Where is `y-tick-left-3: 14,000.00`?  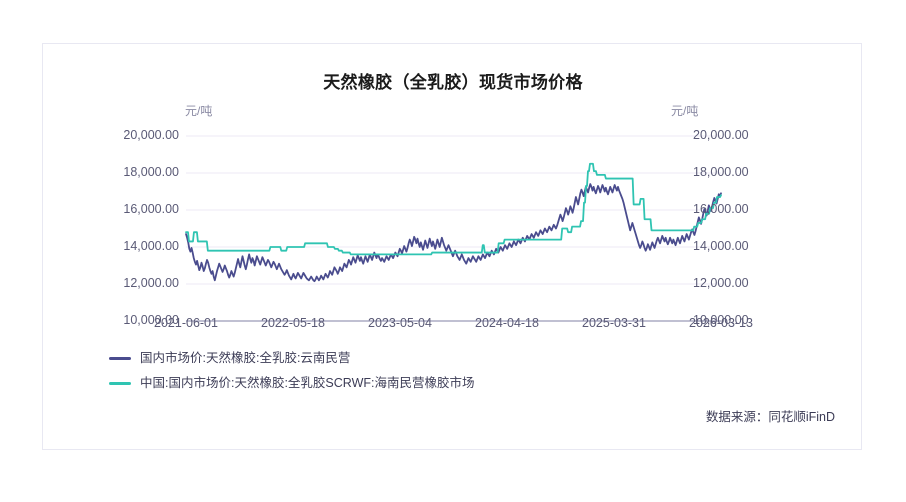
y-tick-left-3: 14,000.00 is located at coordinates (151, 246).